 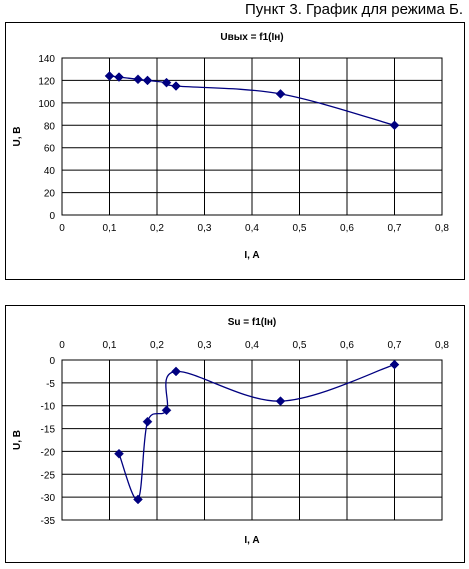 I want to click on y-tick-label: 40, so click(x=50, y=171).